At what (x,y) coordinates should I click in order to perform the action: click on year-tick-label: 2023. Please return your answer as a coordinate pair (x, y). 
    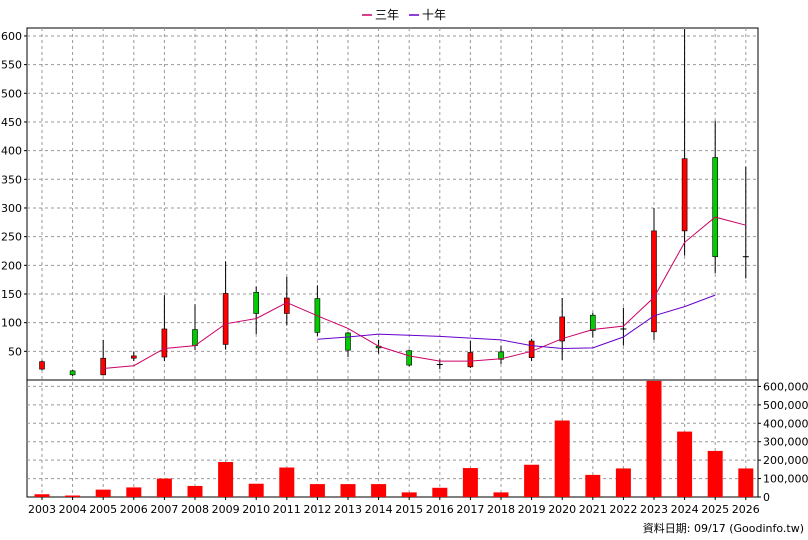
    Looking at the image, I should click on (654, 509).